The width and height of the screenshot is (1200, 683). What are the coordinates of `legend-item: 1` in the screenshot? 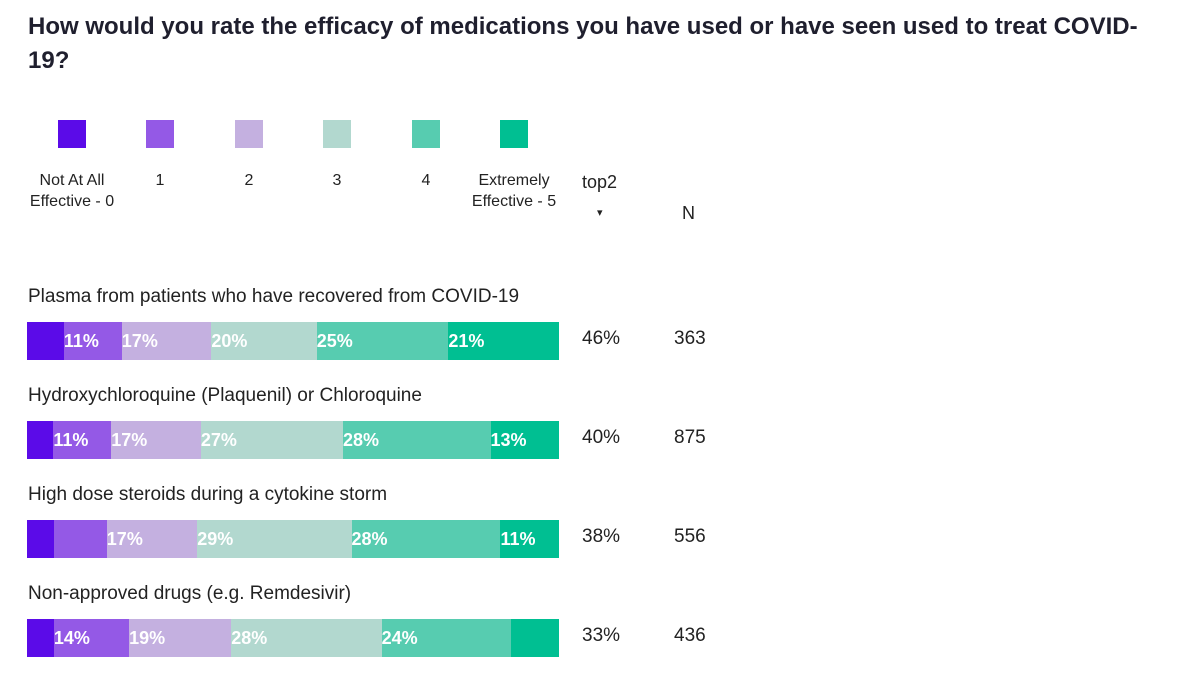 It's located at (160, 155).